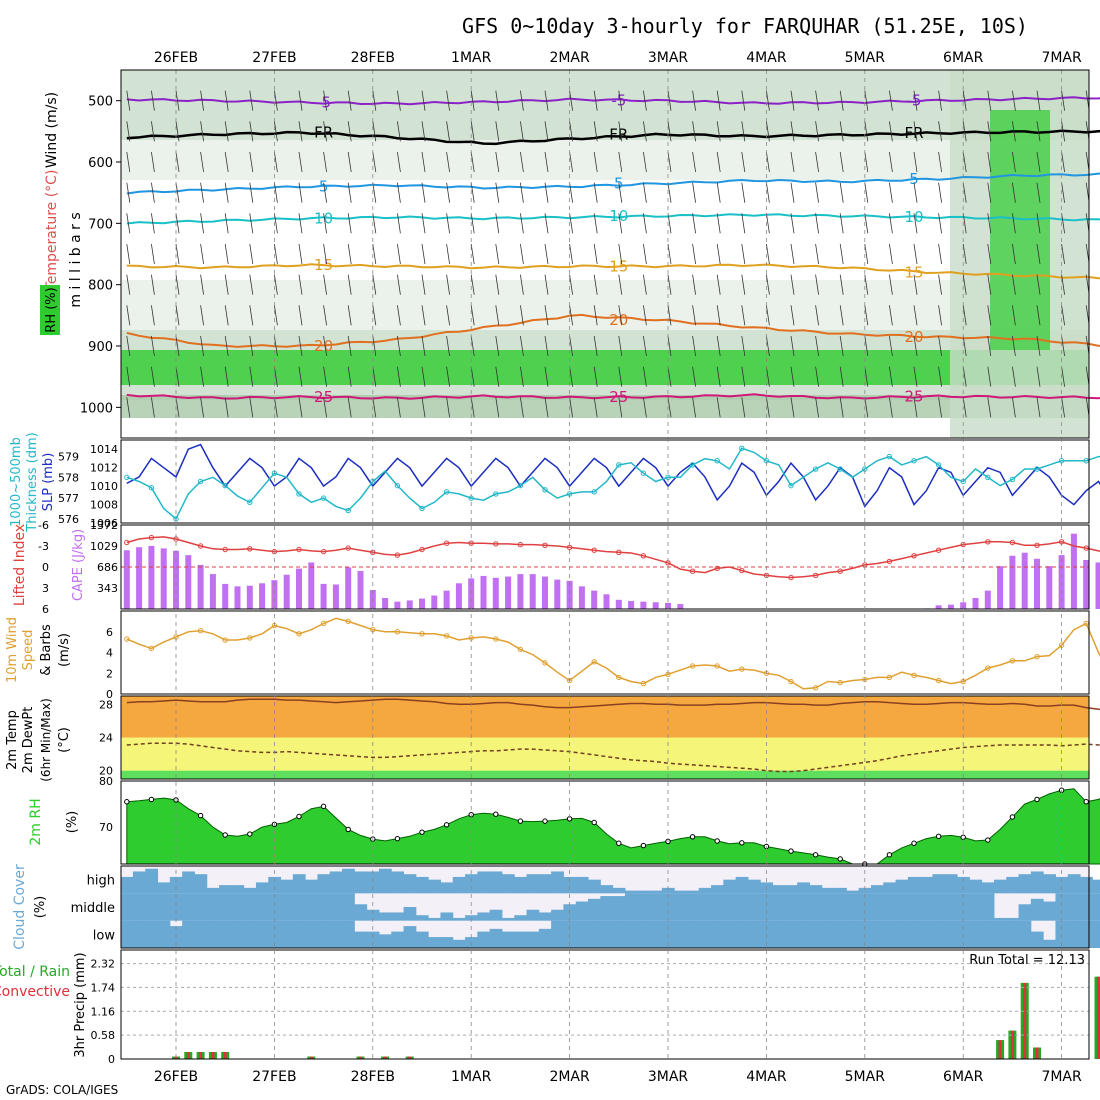  Describe the element at coordinates (605, 481) in the screenshot. I see `thickness-panel-frame` at that location.